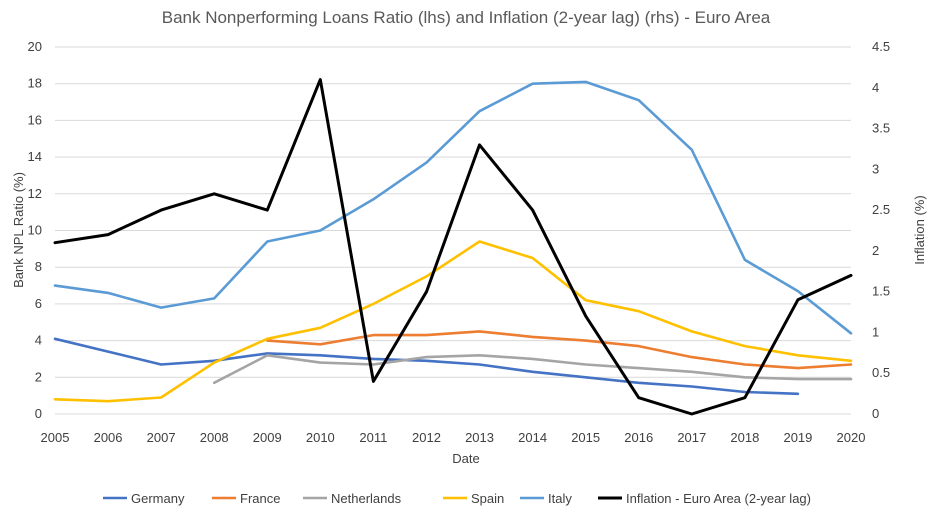 This screenshot has width=932, height=512. Describe the element at coordinates (366, 498) in the screenshot. I see `legend-label: Netherlands` at that location.